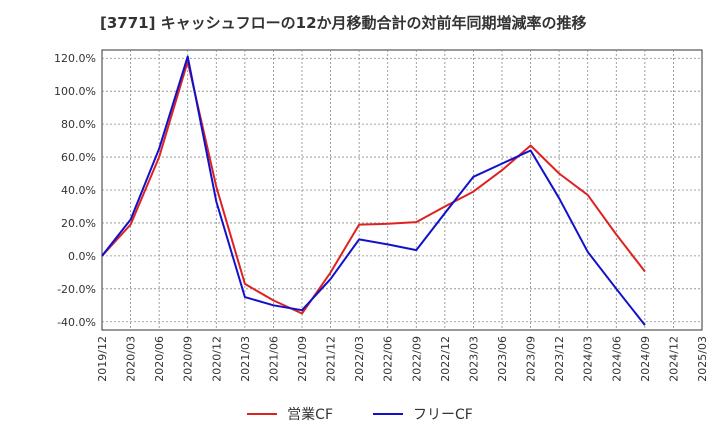 Image resolution: width=720 pixels, height=440 pixels. I want to click on x-tick-label: 2023/09, so click(531, 359).